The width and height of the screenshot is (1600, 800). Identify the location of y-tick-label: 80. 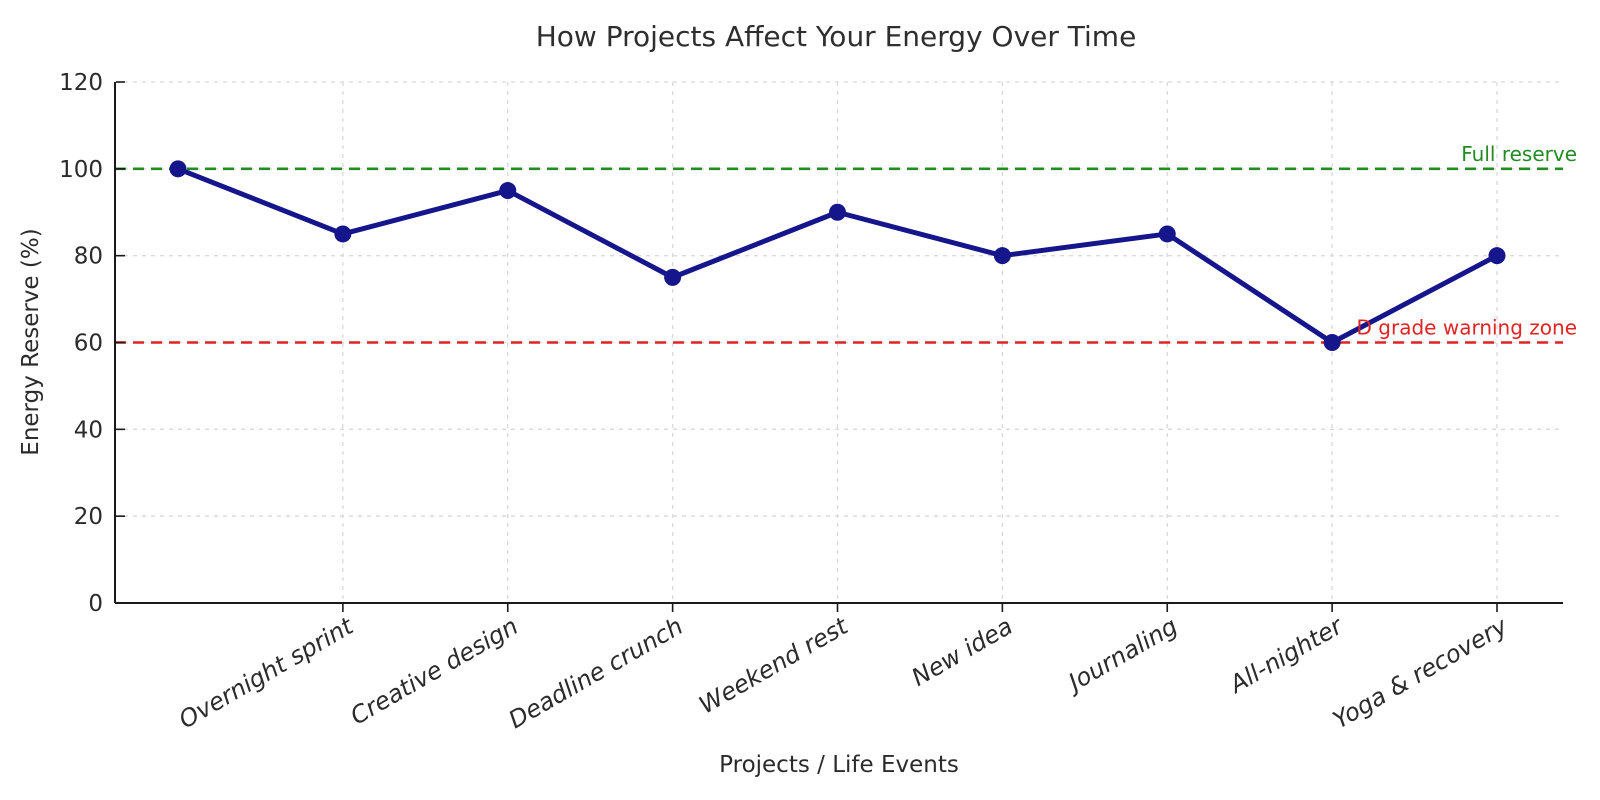
(88, 257).